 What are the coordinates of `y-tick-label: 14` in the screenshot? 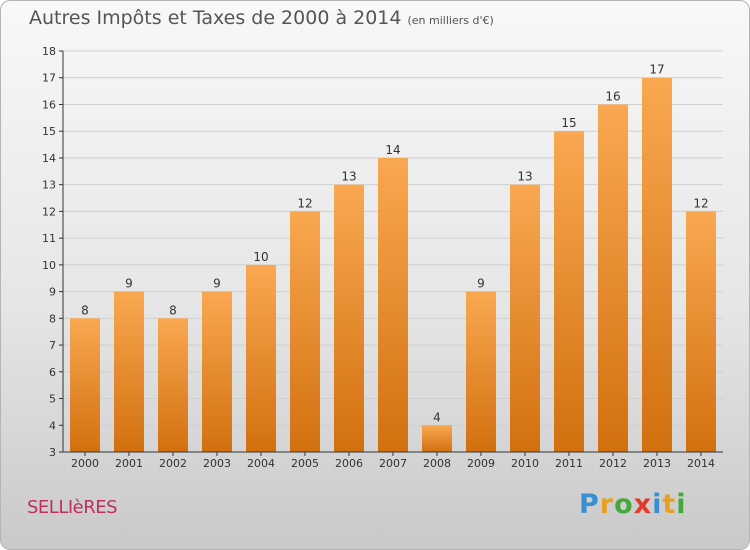 It's located at (49, 158).